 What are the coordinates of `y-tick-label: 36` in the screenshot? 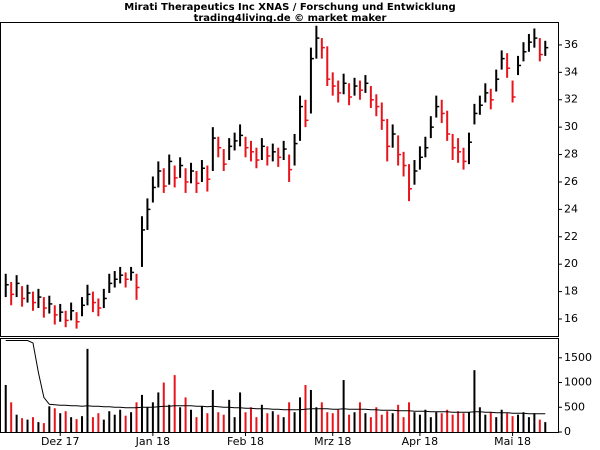 It's located at (571, 44).